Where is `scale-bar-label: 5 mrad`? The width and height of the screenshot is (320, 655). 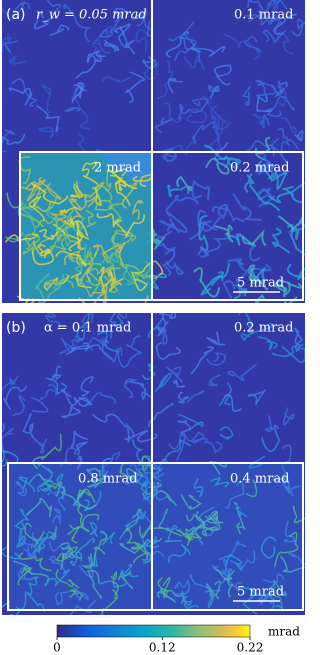
scale-bar-label: 5 mrad is located at coordinates (260, 592).